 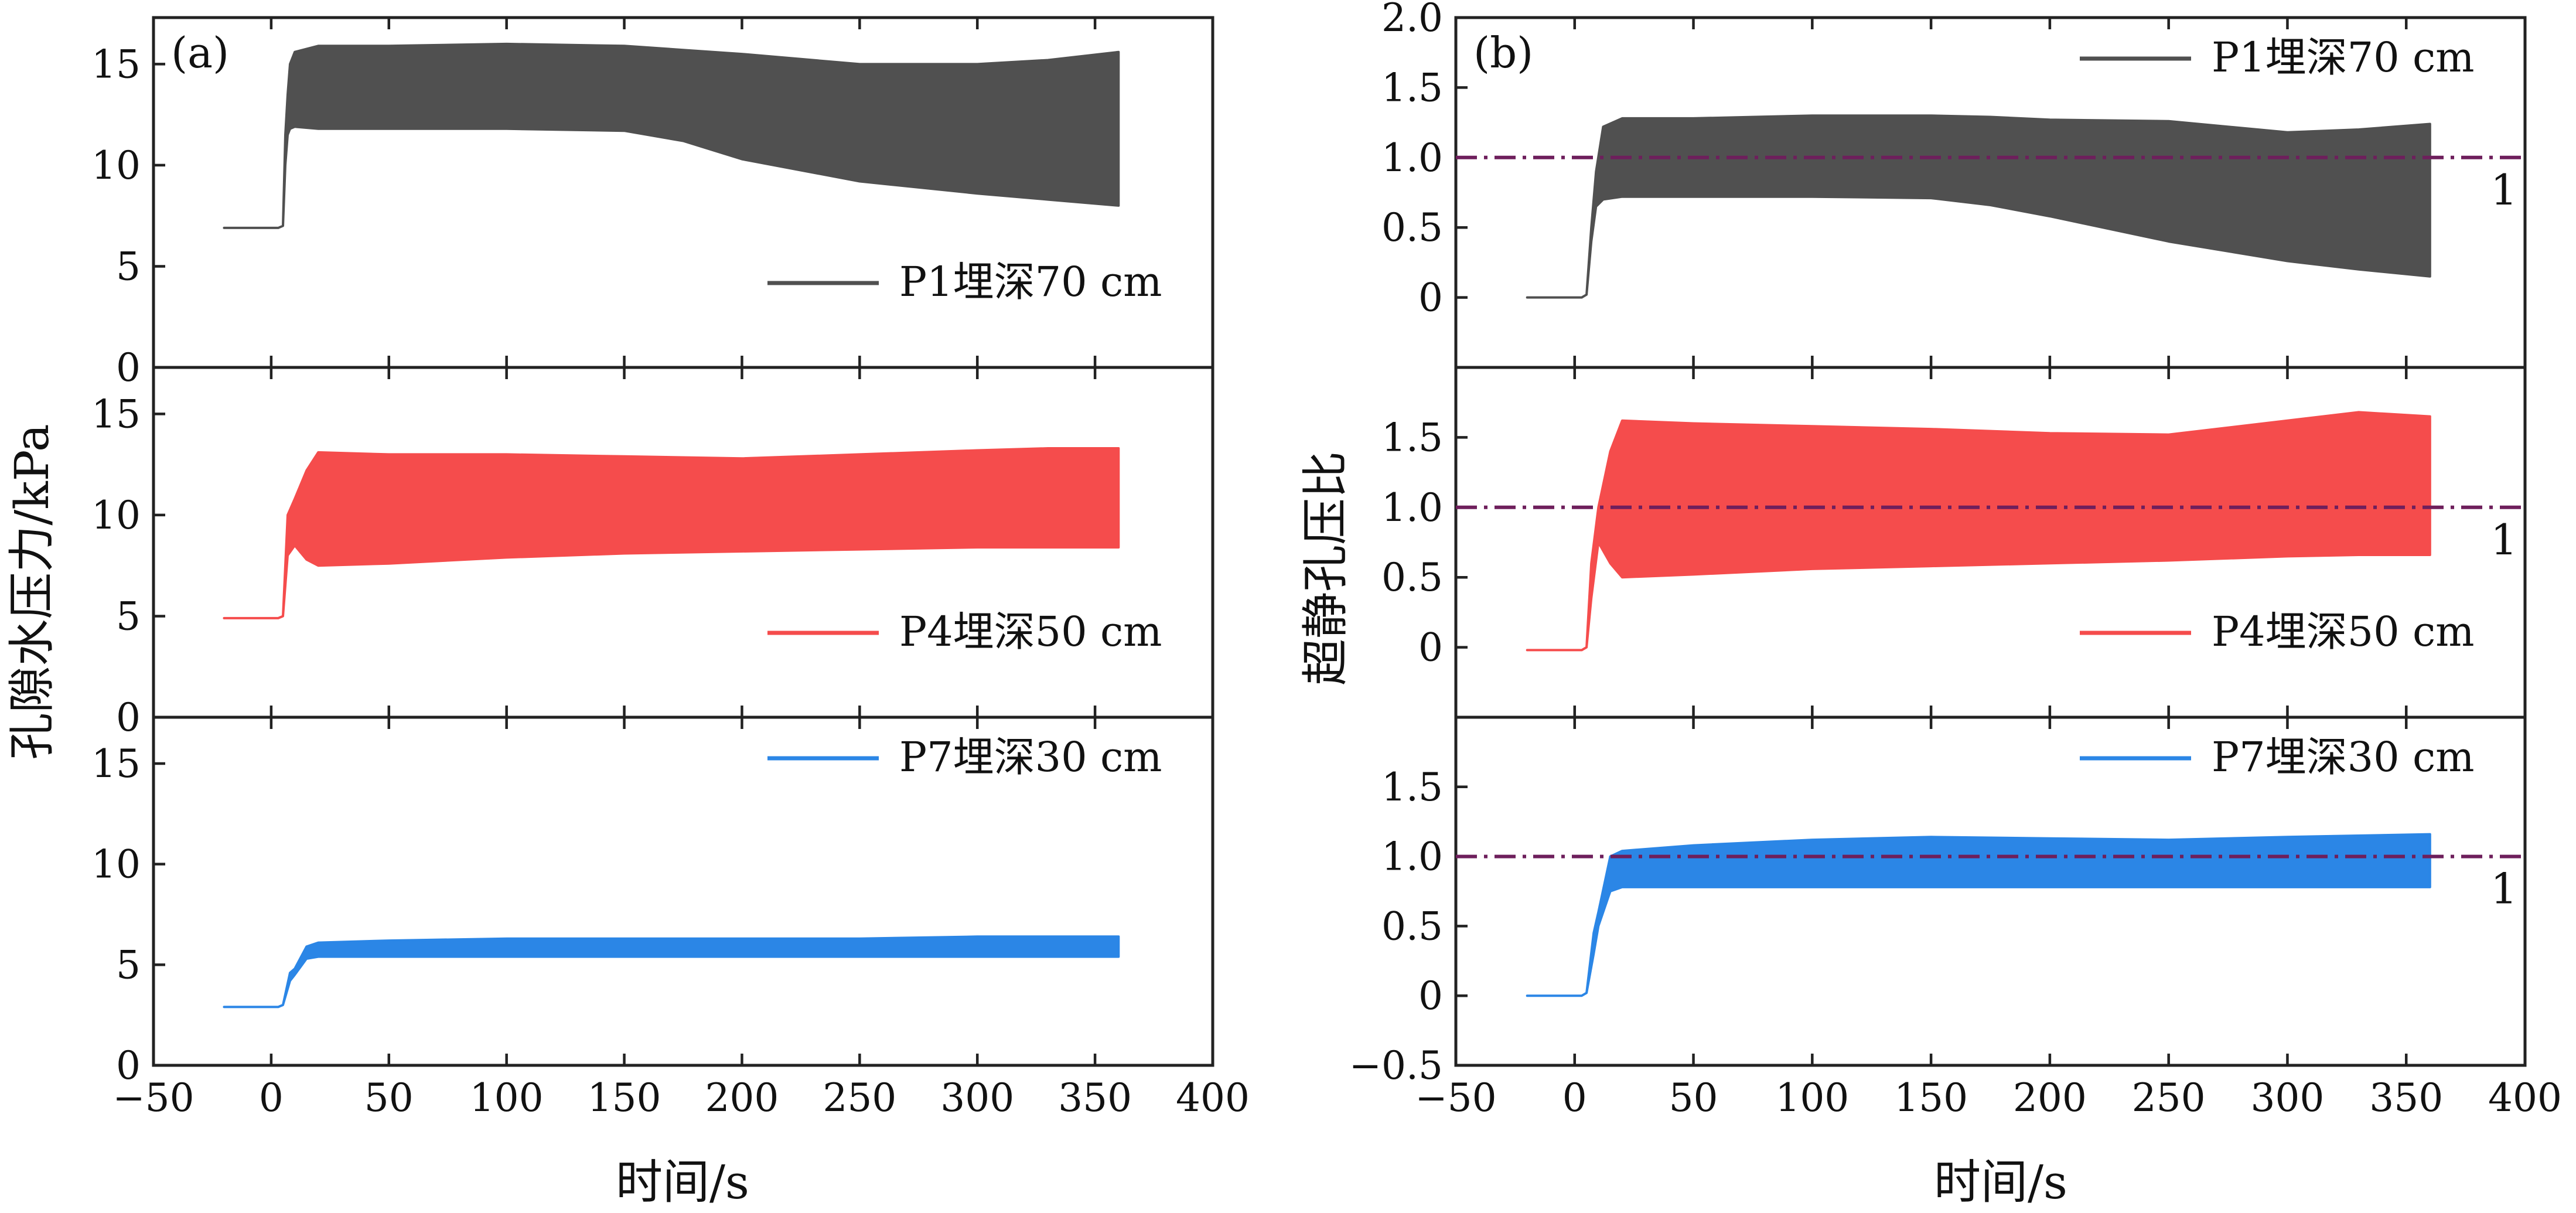 I want to click on panel-tag: (b), so click(x=1503, y=52).